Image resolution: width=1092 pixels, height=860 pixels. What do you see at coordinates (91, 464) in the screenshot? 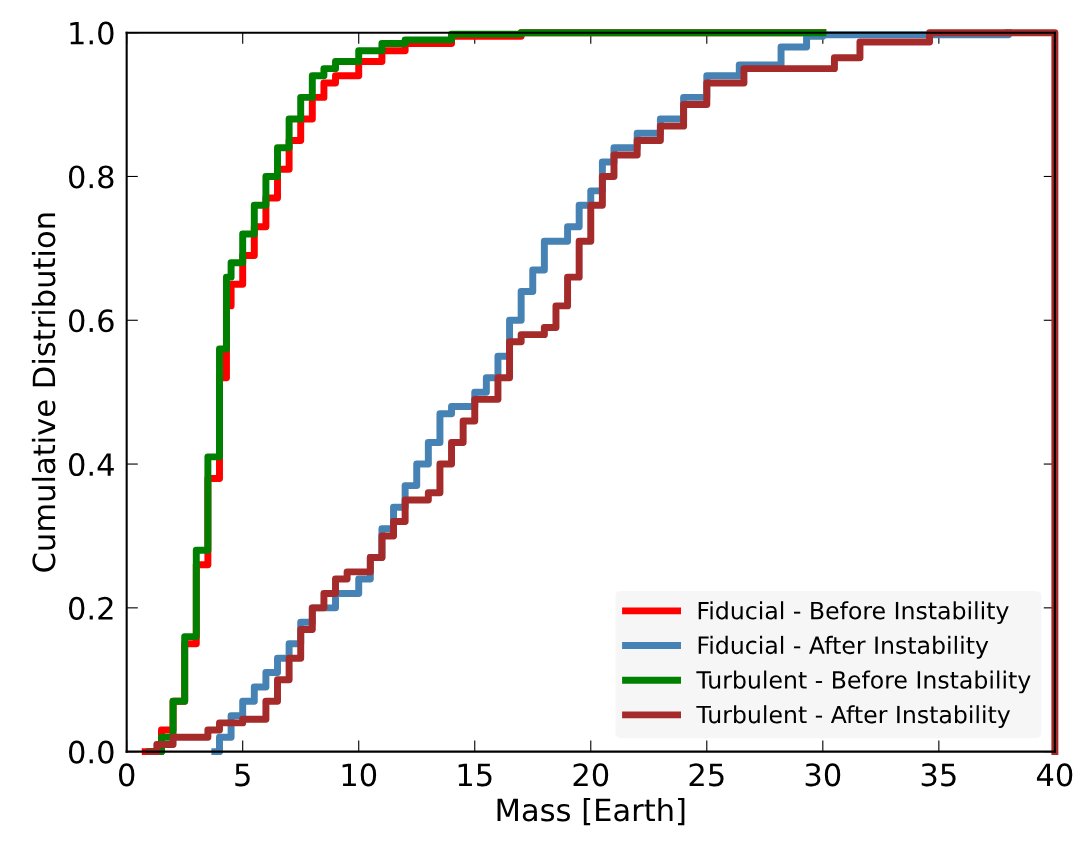
I see `y-tick-label: 0.4` at bounding box center [91, 464].